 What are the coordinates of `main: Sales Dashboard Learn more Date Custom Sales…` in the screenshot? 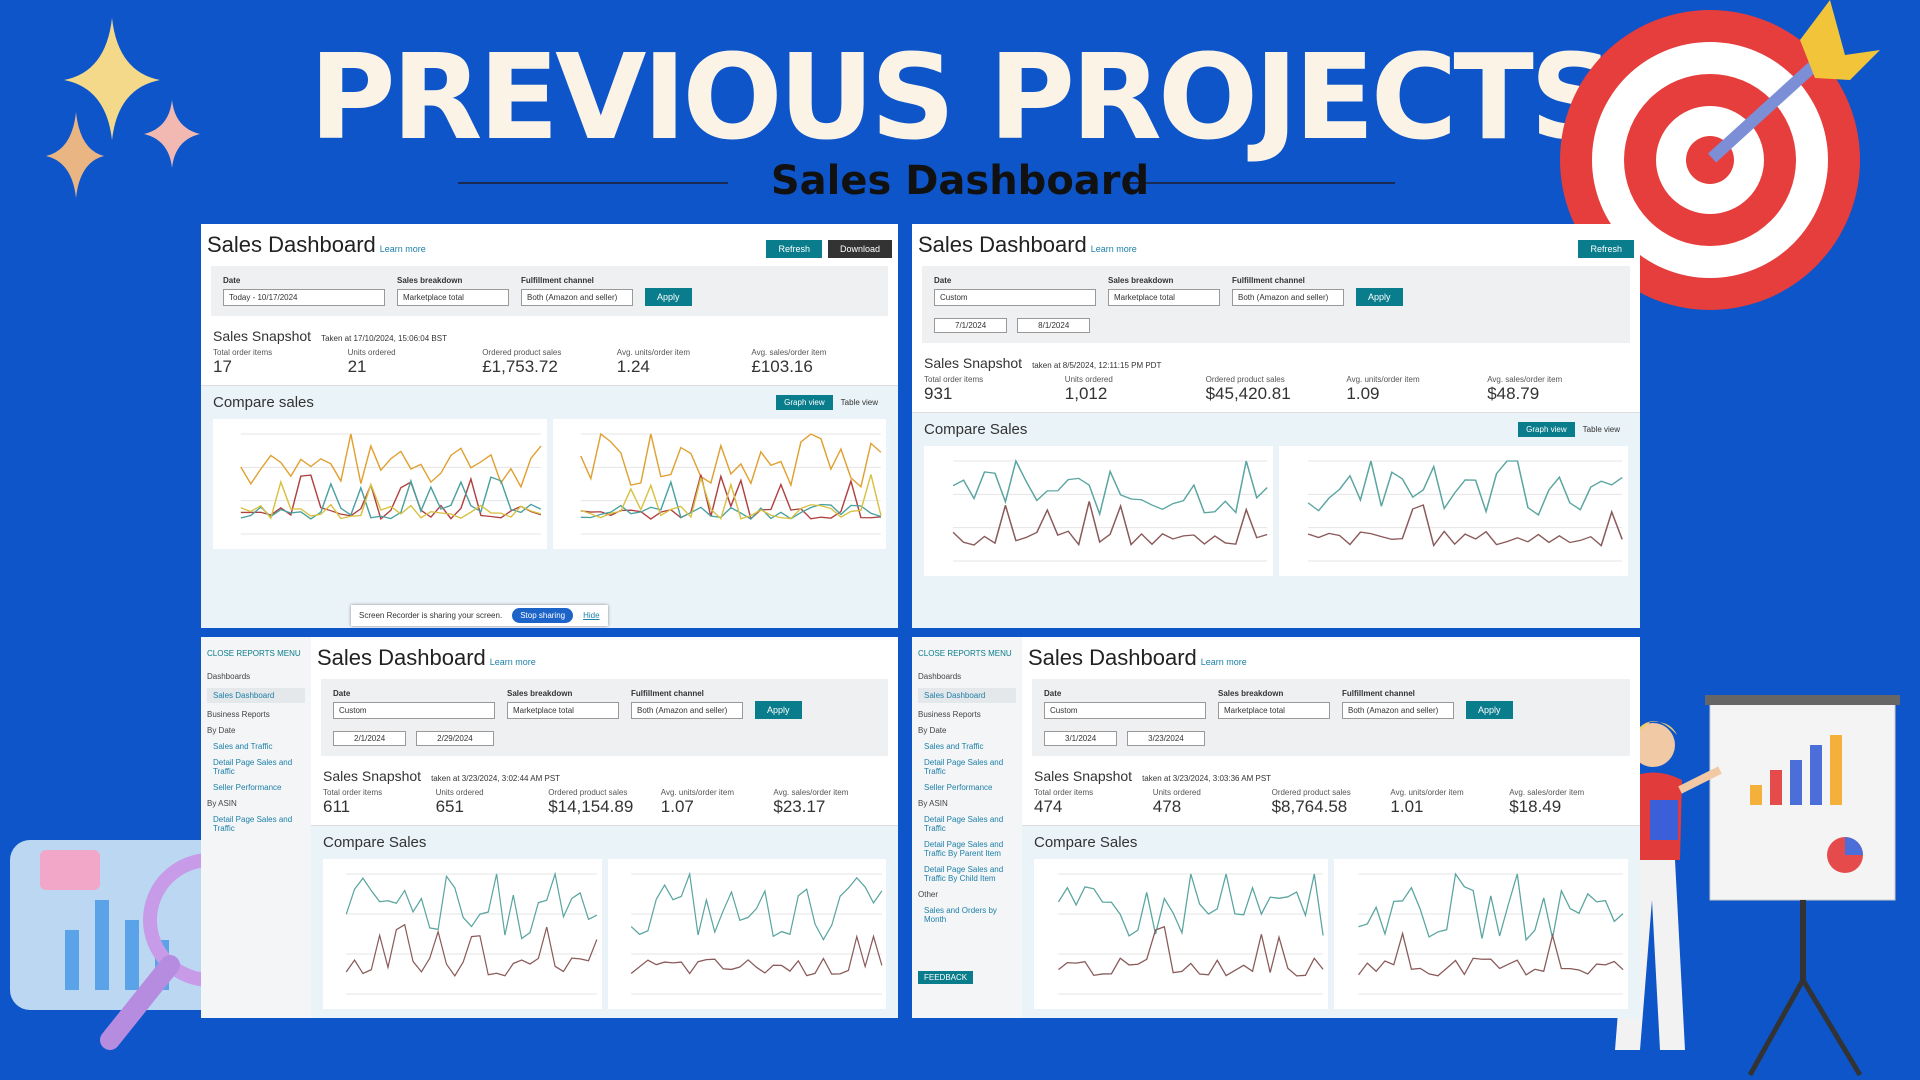 It's located at (1331, 827).